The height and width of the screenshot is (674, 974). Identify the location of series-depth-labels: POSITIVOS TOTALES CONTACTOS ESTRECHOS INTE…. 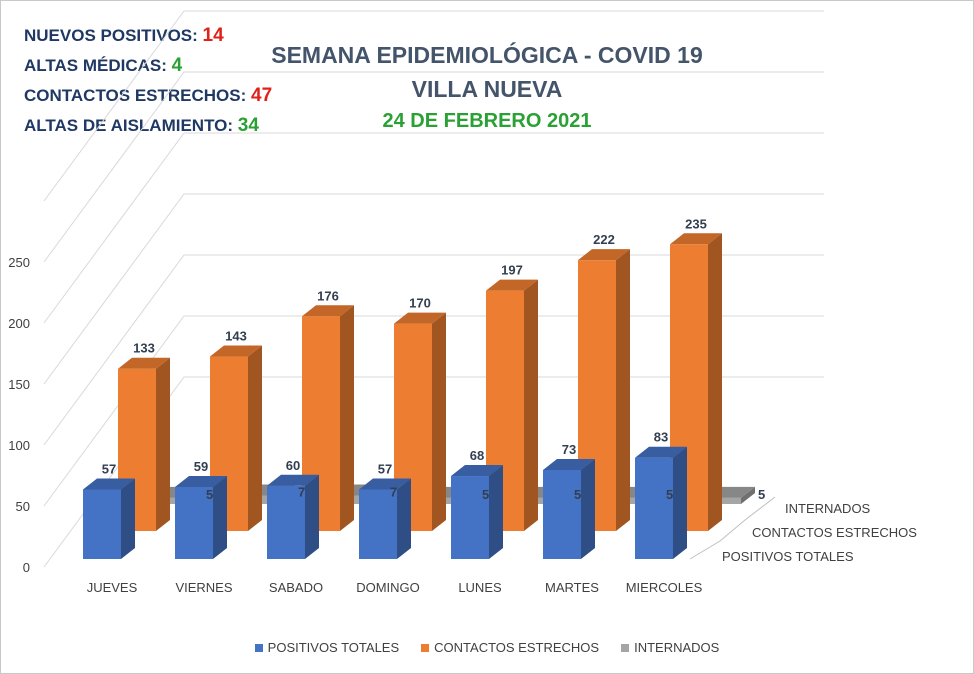
(803, 530).